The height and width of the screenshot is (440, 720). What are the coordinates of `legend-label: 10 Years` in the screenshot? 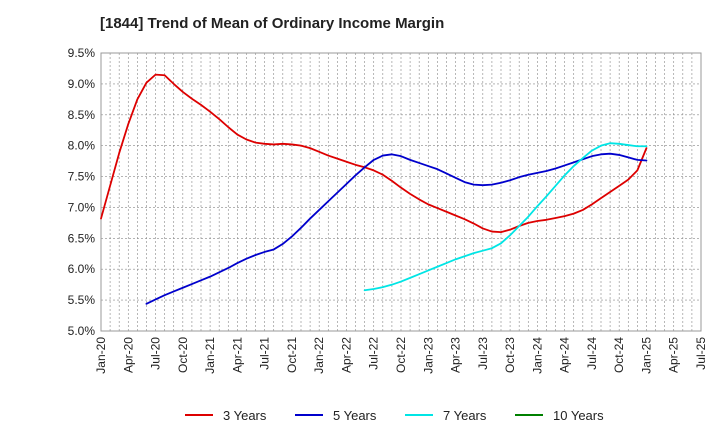 It's located at (578, 415).